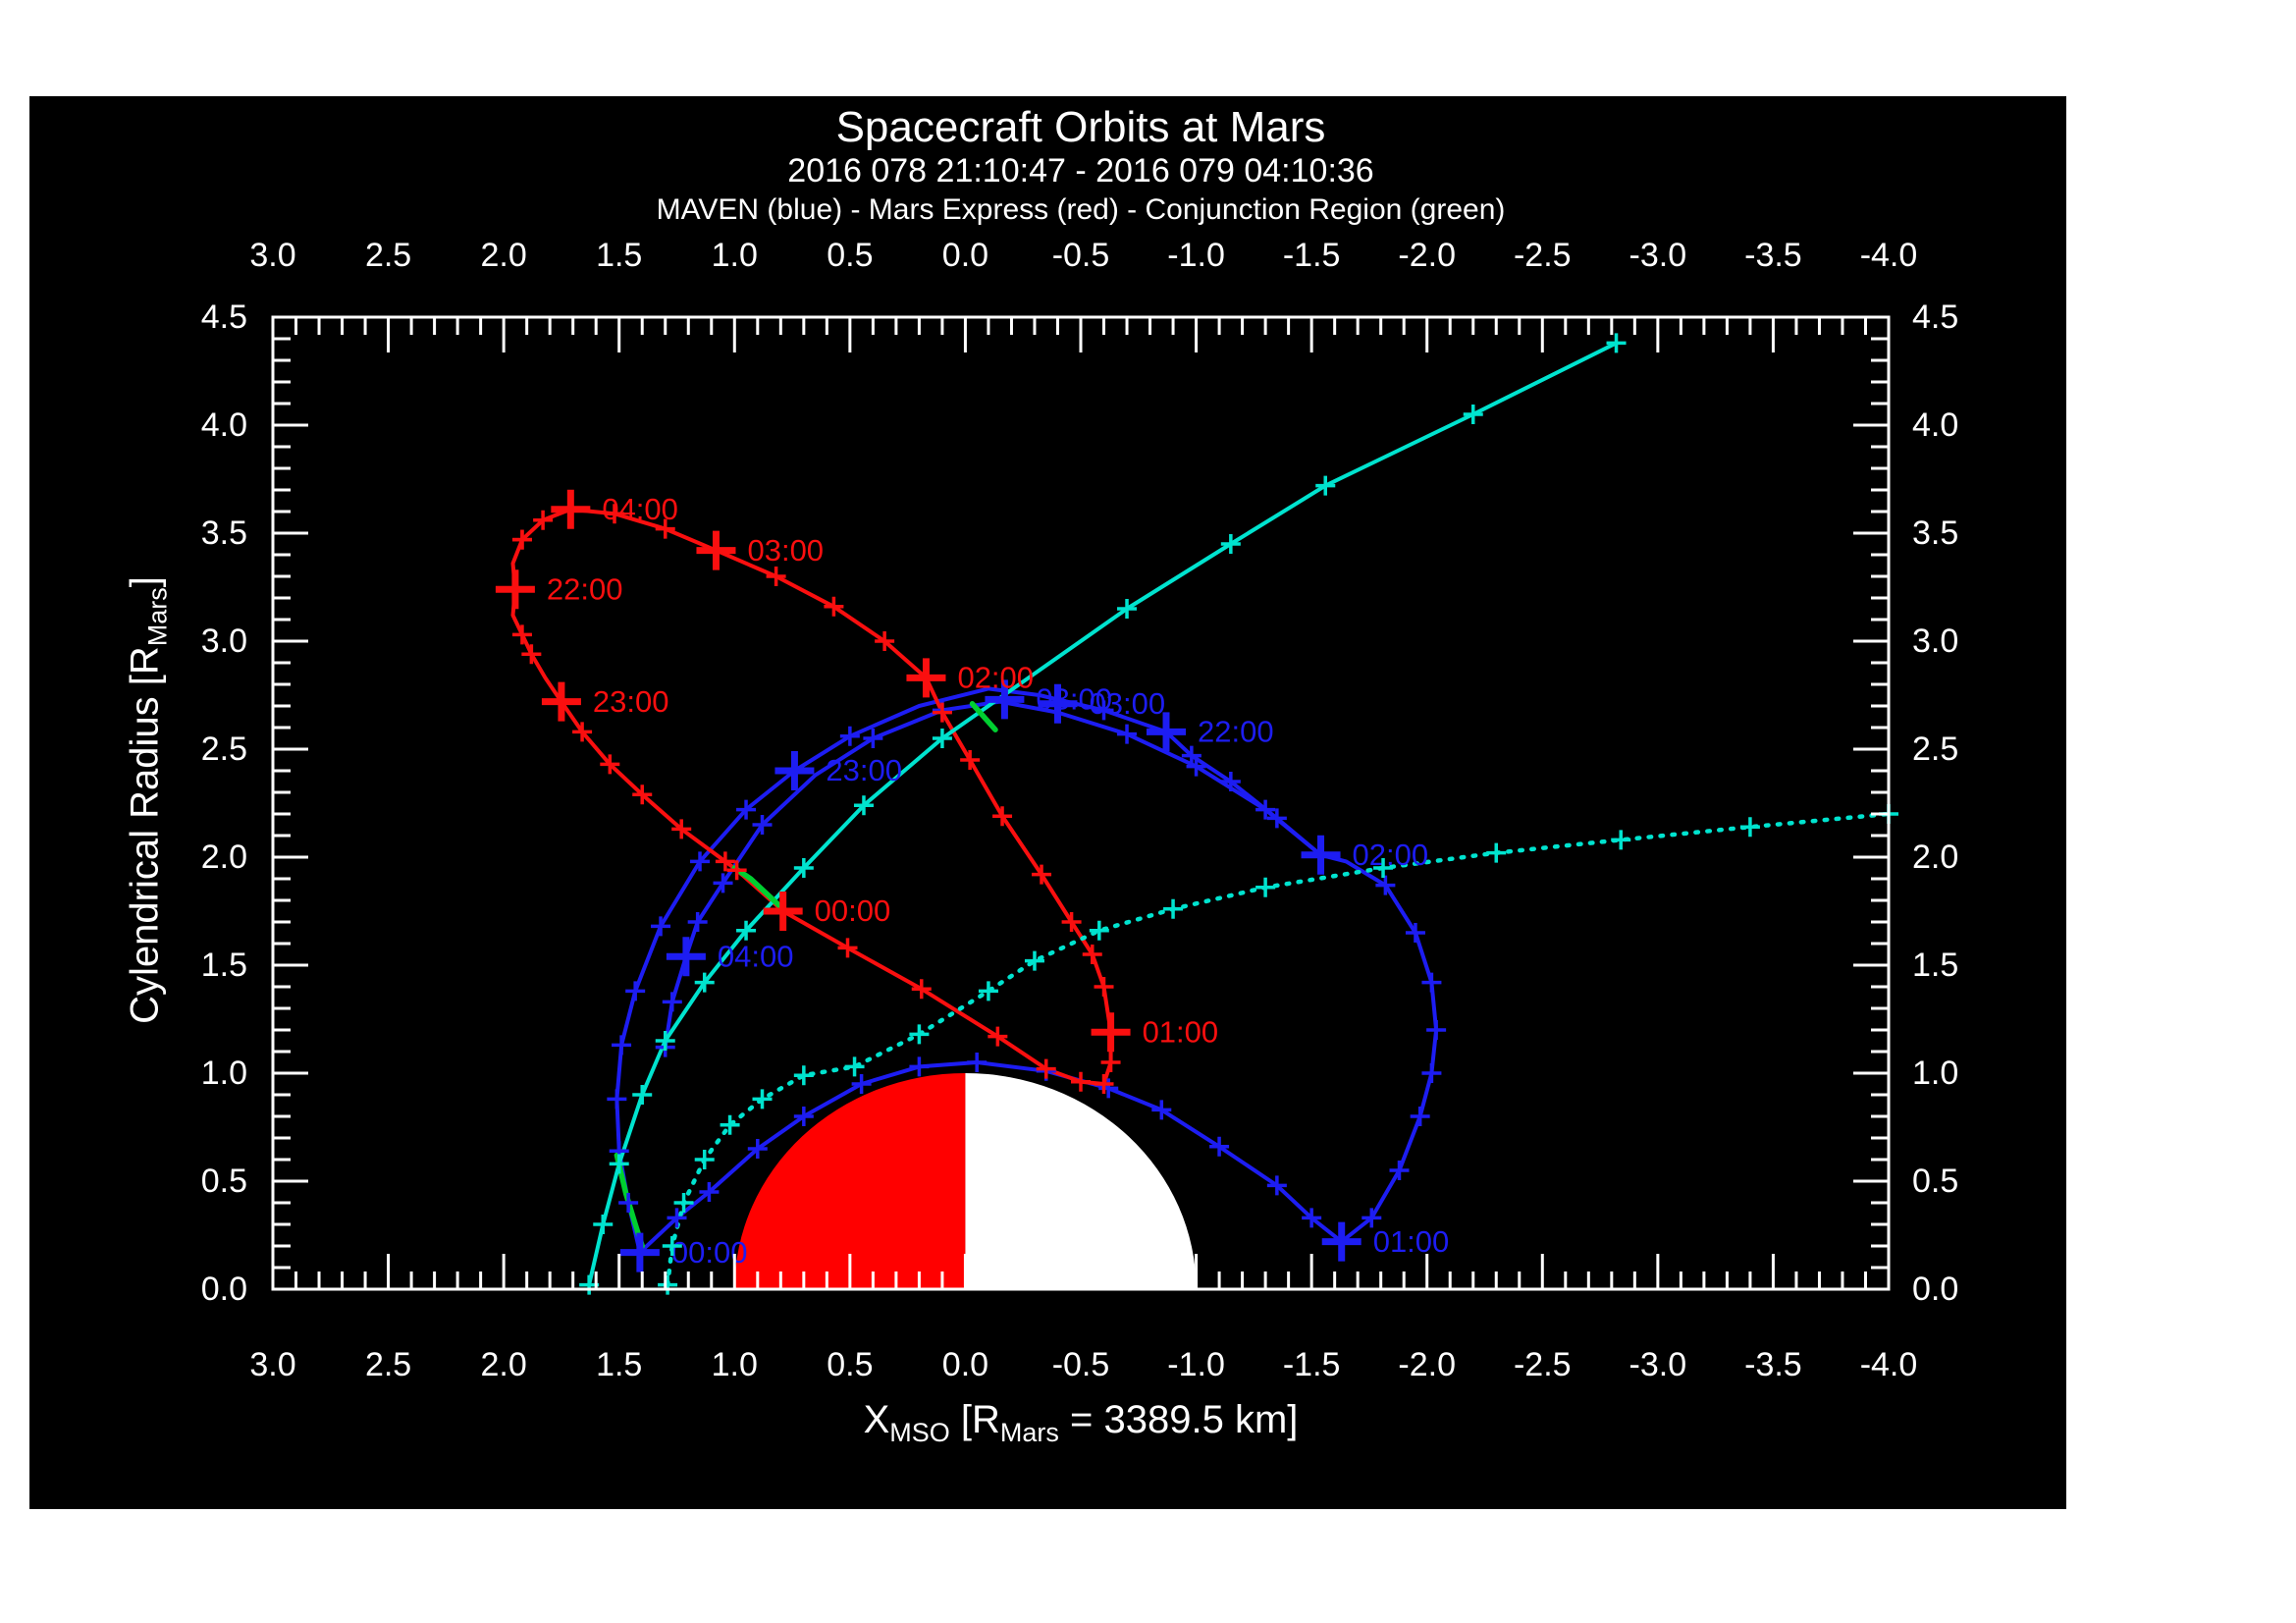  Describe the element at coordinates (1081, 255) in the screenshot. I see `x-axis-top-tick-label: -0.5` at that location.